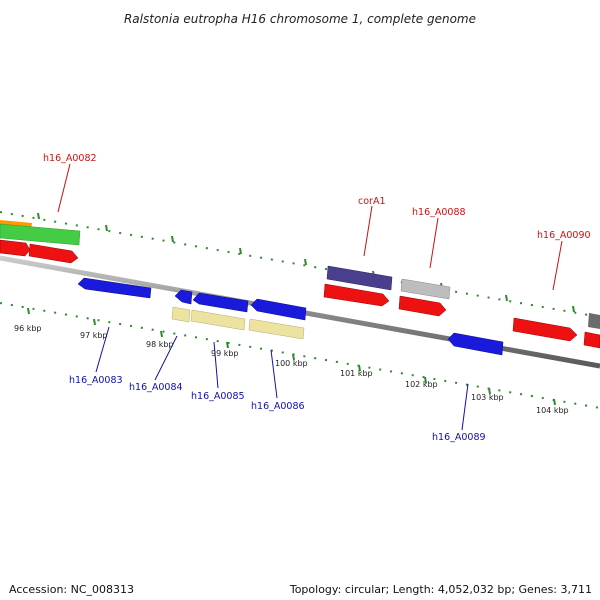 The width and height of the screenshot is (600, 600). I want to click on gene-label-h16-a0082: h16_A0082, so click(70, 158).